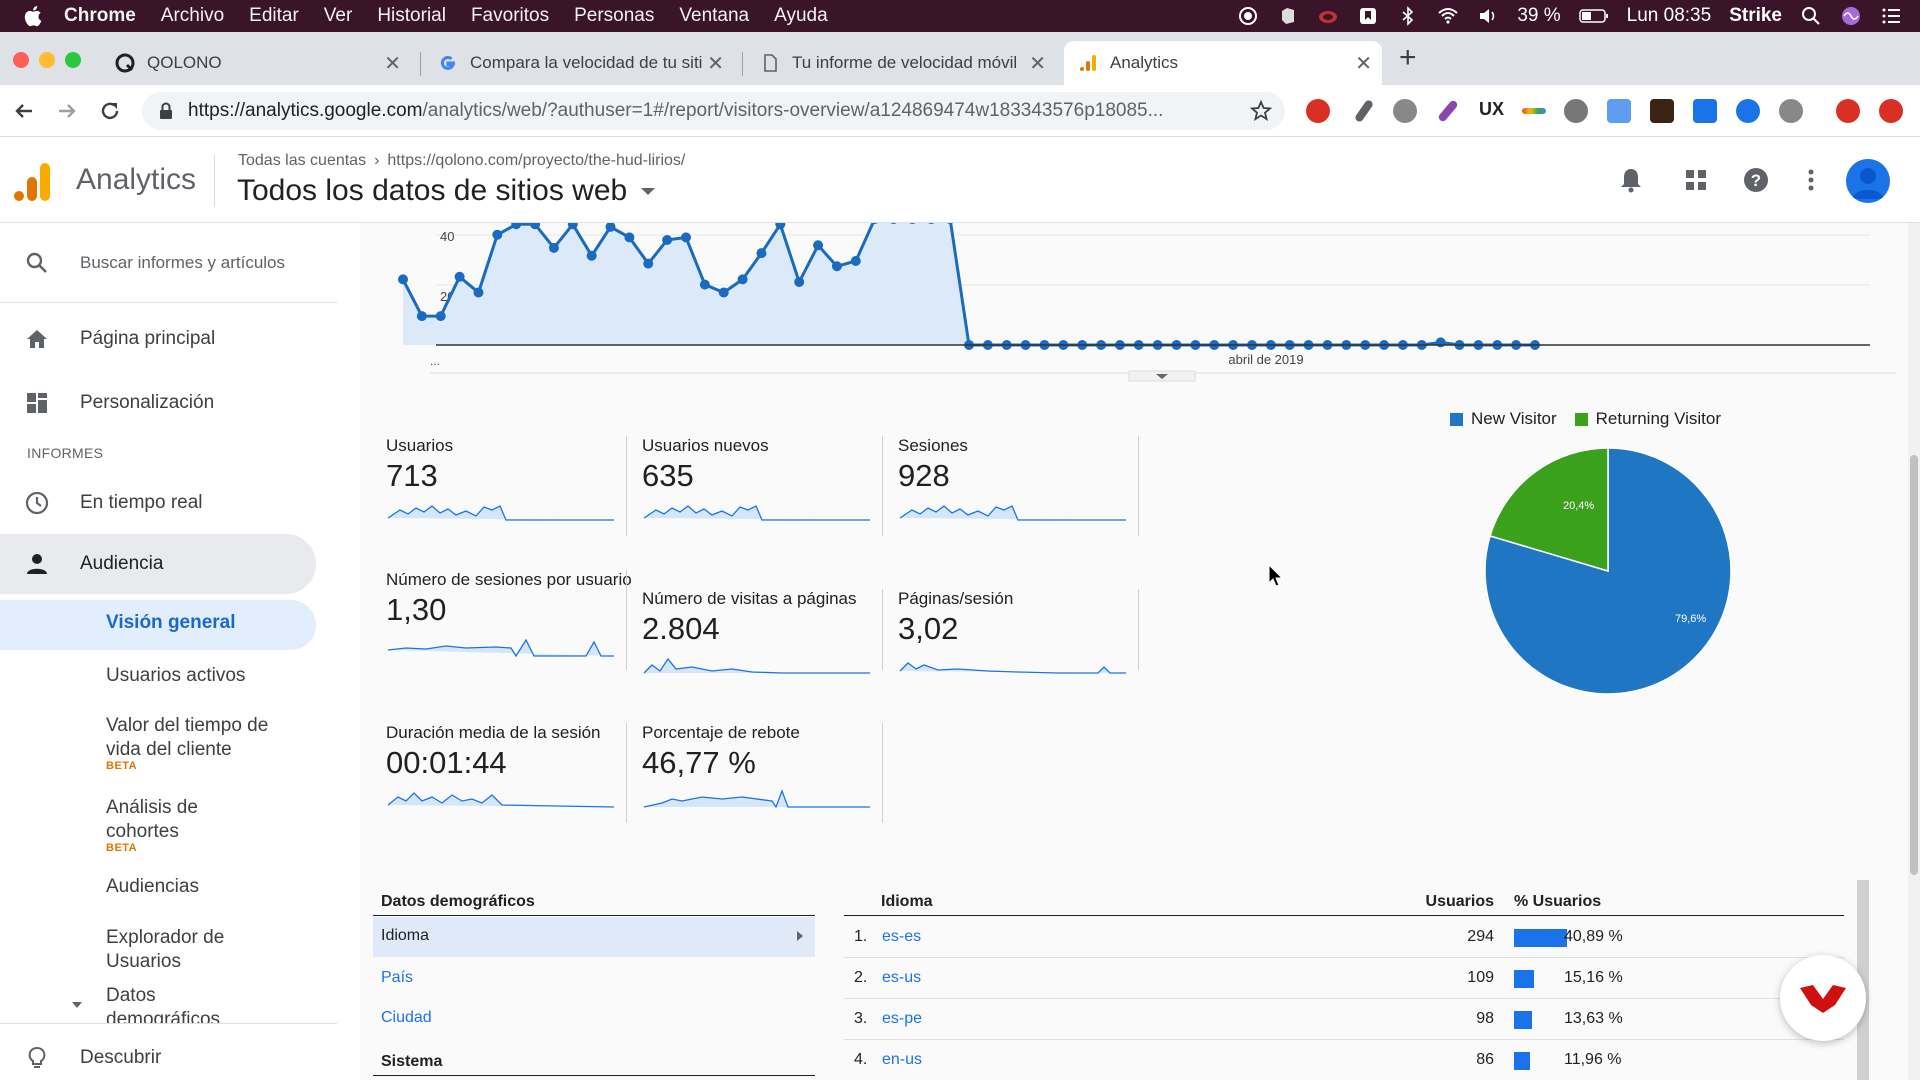 The height and width of the screenshot is (1080, 1920). Describe the element at coordinates (338, 15) in the screenshot. I see `menu-ver: Ver` at that location.